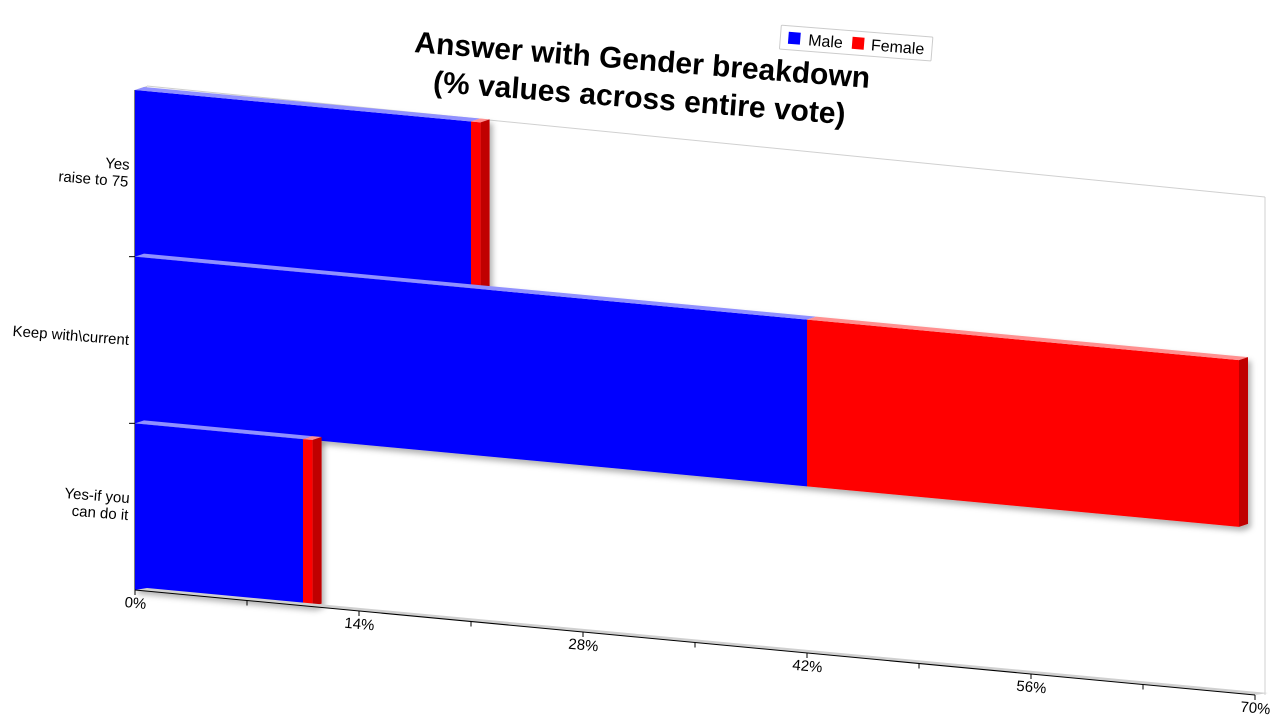 This screenshot has width=1280, height=720. What do you see at coordinates (1255, 709) in the screenshot?
I see `x-tick-label: 70%` at bounding box center [1255, 709].